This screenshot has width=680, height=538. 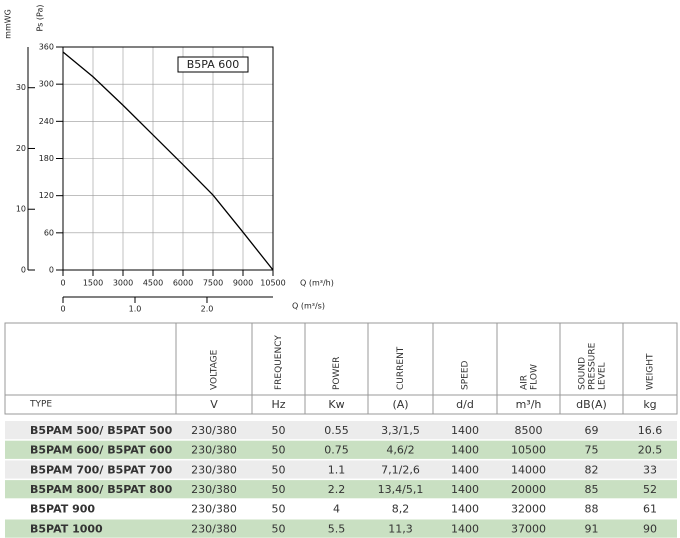 I want to click on curve, so click(x=168, y=161).